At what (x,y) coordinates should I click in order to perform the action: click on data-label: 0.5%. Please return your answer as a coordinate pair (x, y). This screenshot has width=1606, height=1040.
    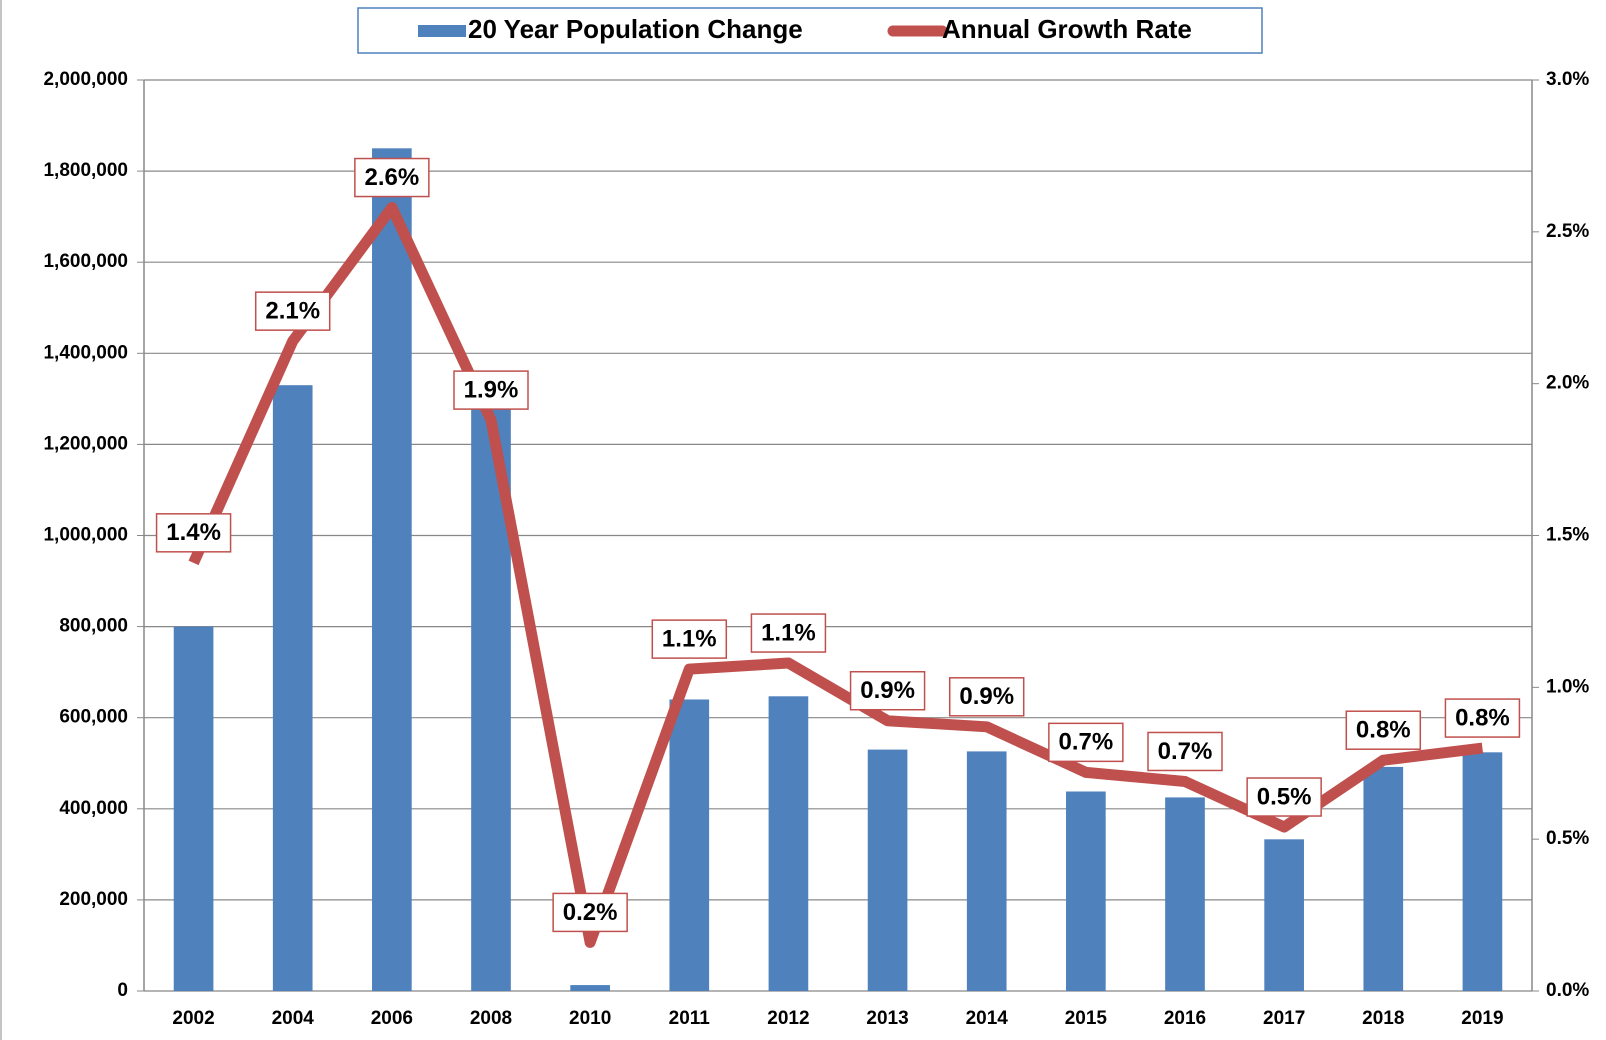
    Looking at the image, I should click on (1284, 796).